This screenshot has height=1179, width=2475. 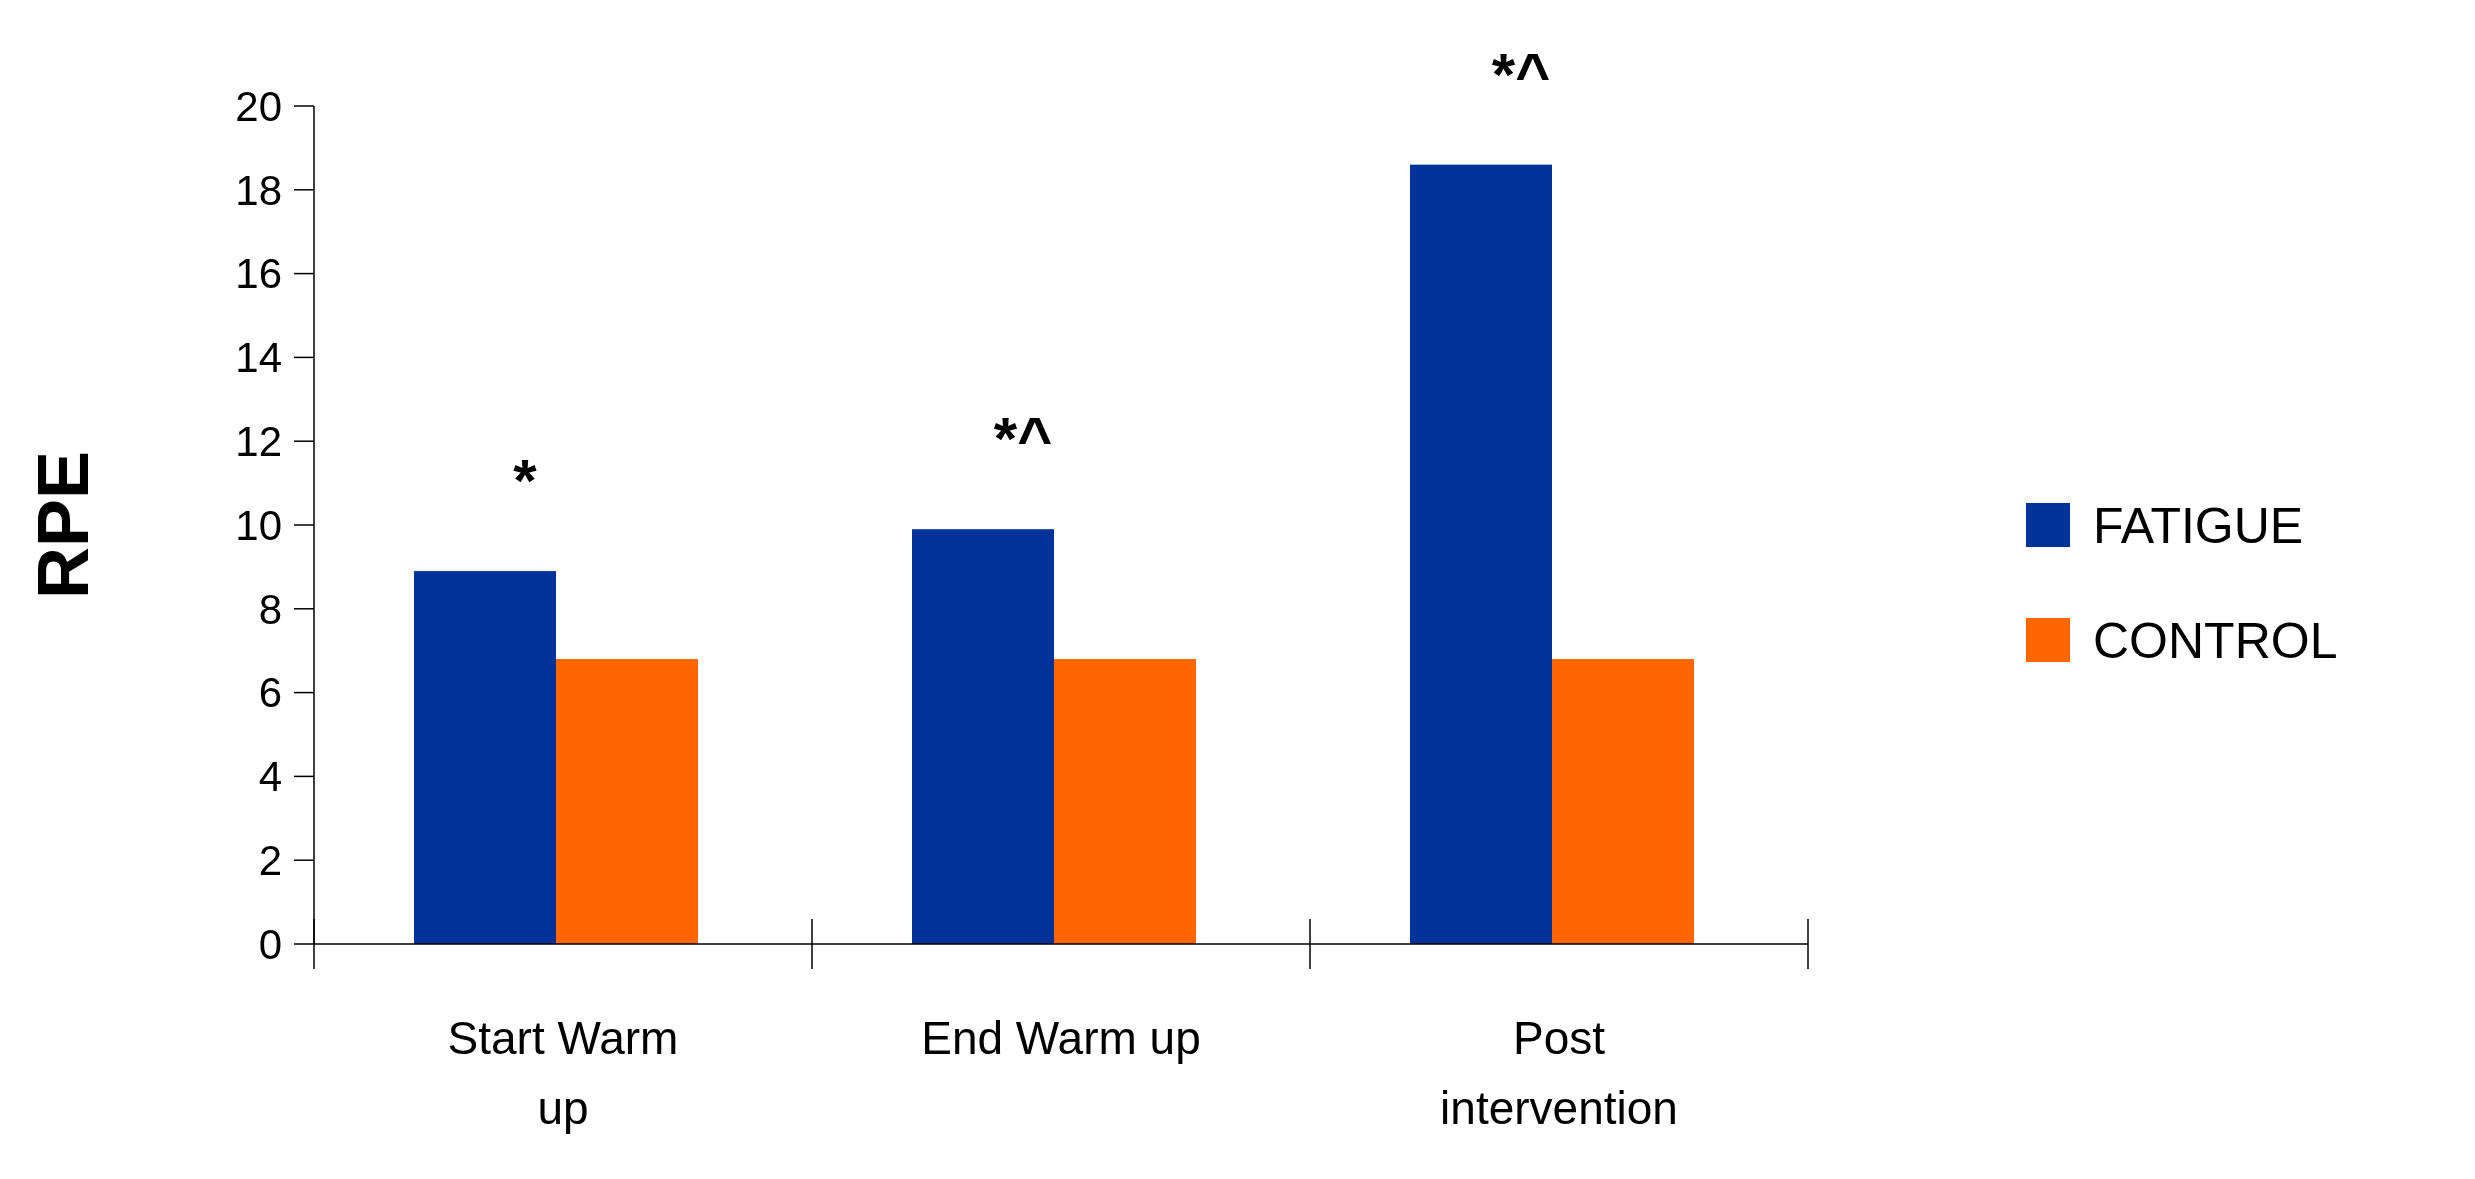 I want to click on legend-label: FATIGUE, so click(x=2198, y=525).